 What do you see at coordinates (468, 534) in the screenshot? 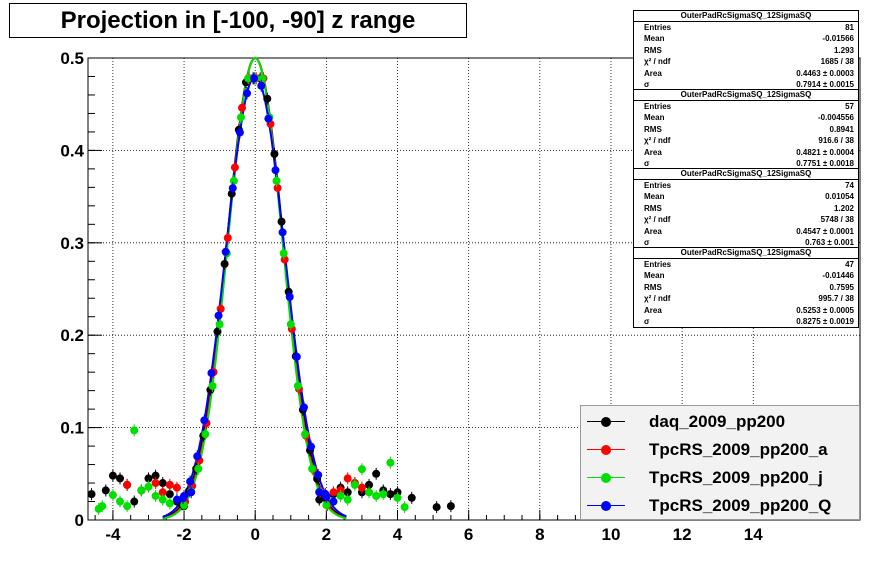
I see `x-tick-label: 6` at bounding box center [468, 534].